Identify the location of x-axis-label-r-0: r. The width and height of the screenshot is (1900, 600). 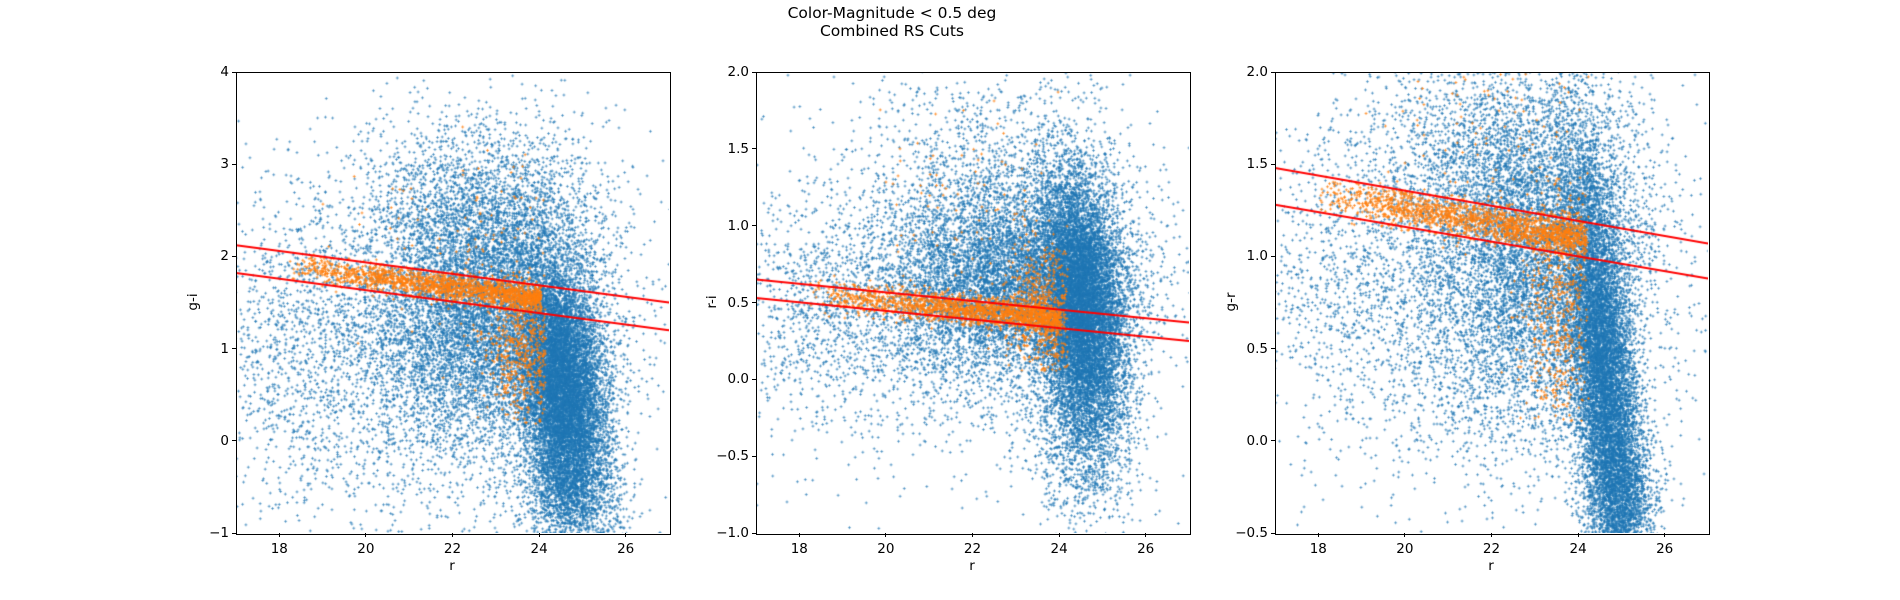
(452, 566).